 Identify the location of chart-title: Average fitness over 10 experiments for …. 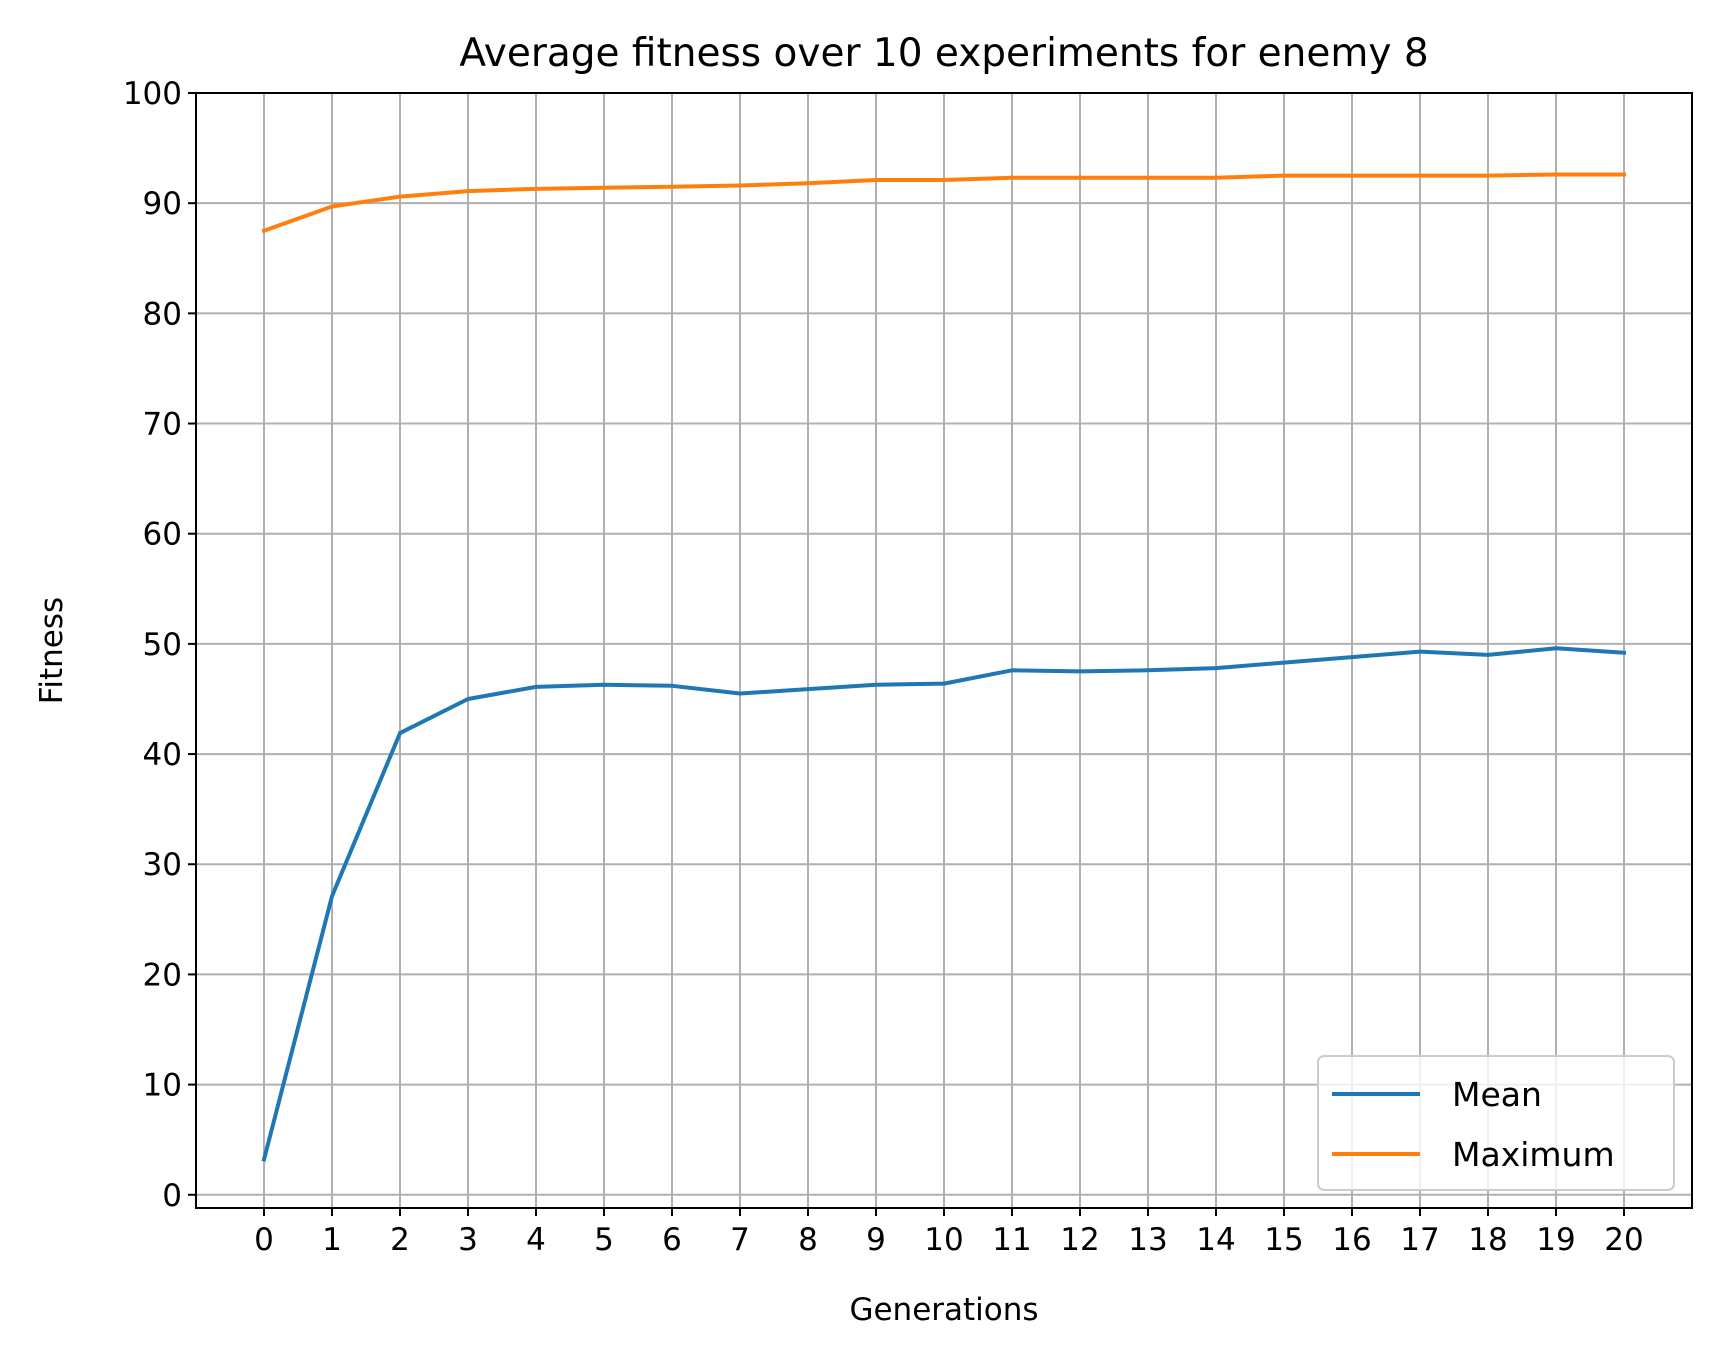
(943, 53).